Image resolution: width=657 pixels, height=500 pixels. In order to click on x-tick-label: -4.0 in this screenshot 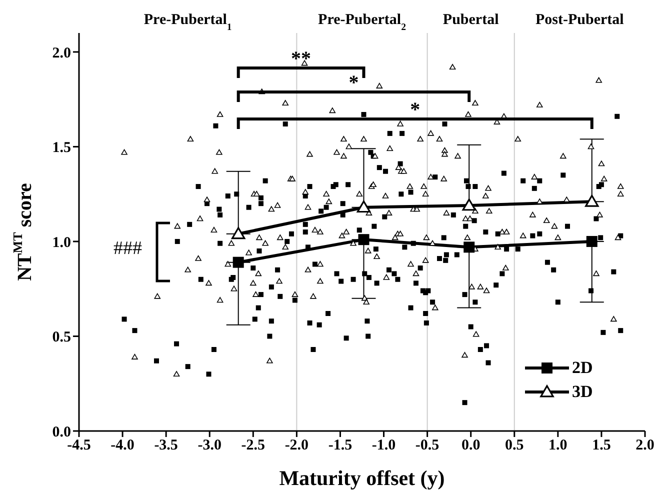, I will do `click(122, 446)`.